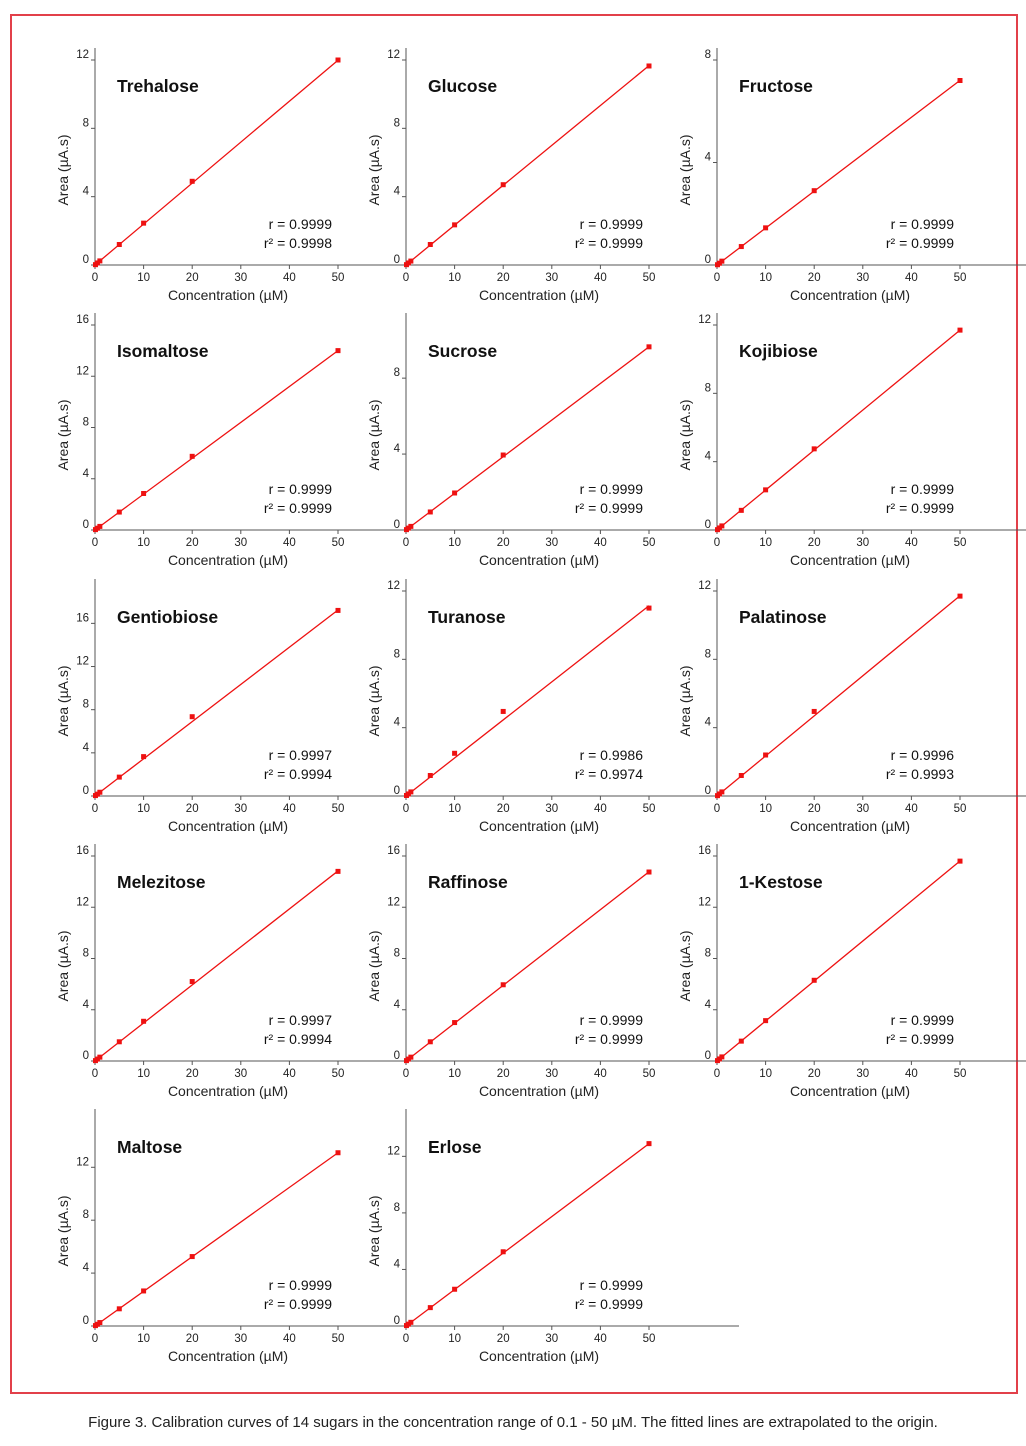 The width and height of the screenshot is (1026, 1446). Describe the element at coordinates (455, 1147) in the screenshot. I see `chart-title: Erlose` at that location.